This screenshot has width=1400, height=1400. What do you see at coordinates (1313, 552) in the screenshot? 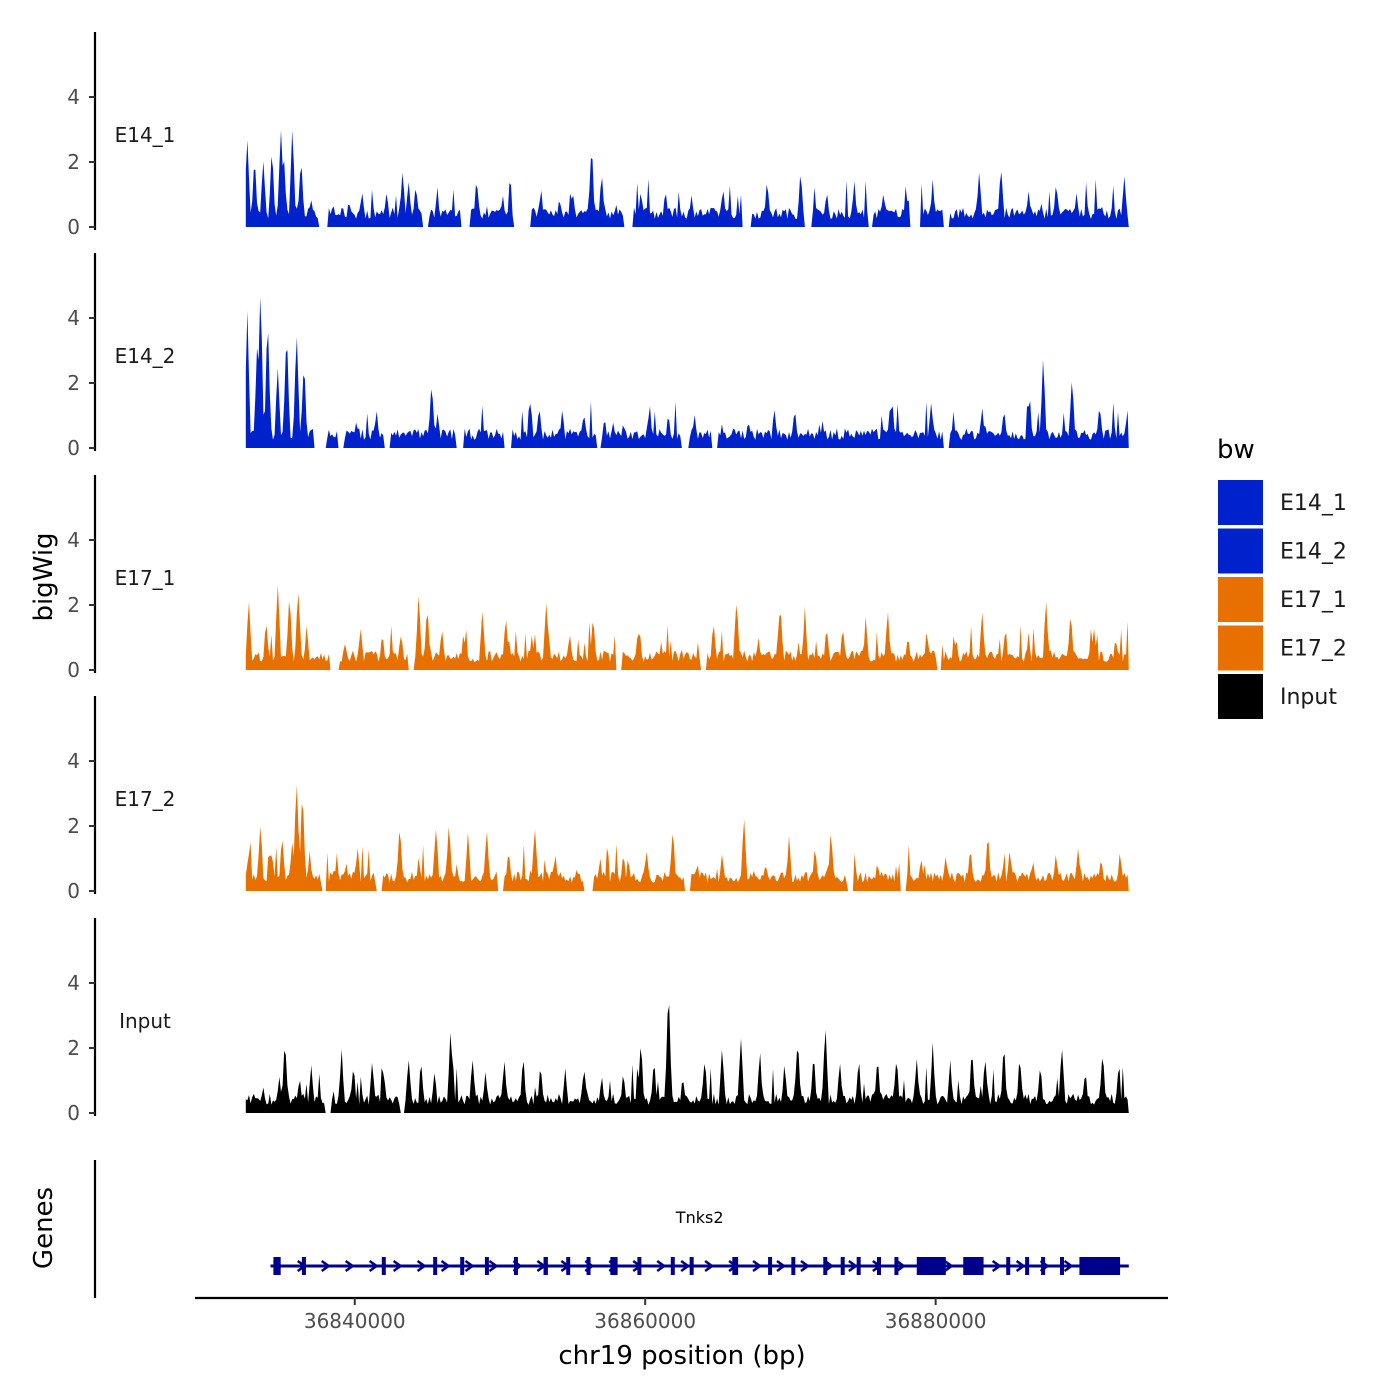
I see `legend-label-E14_2: E14_2` at bounding box center [1313, 552].